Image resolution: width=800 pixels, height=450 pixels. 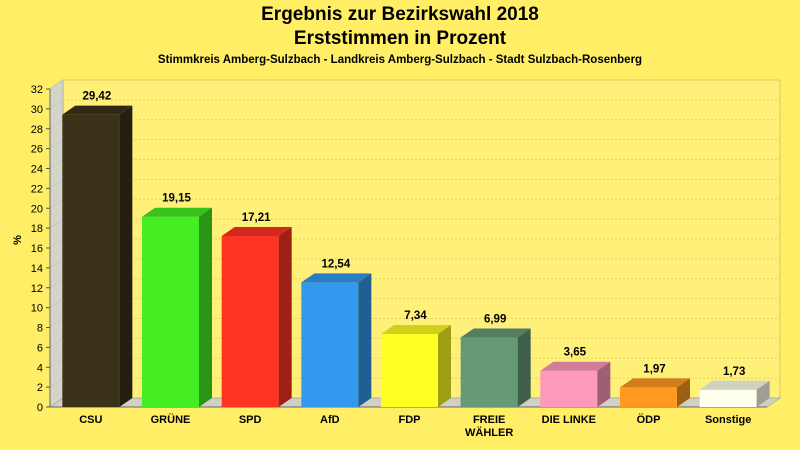 I want to click on bar-value-label: 1,73, so click(x=734, y=372).